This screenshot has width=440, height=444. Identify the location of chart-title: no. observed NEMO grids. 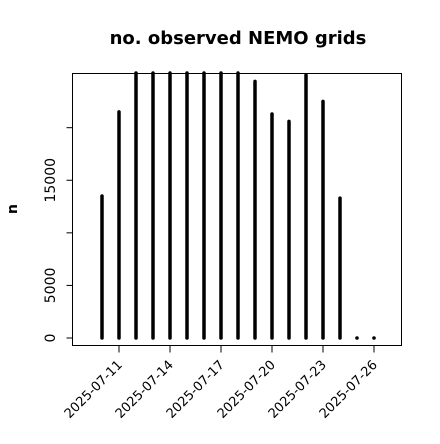
(238, 38).